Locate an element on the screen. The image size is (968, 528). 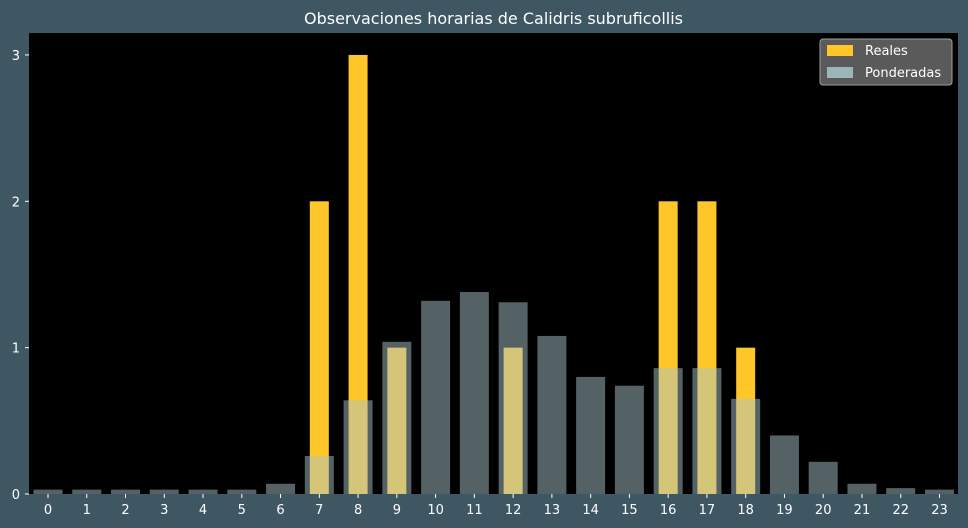
x-tick-label: 6 is located at coordinates (280, 510).